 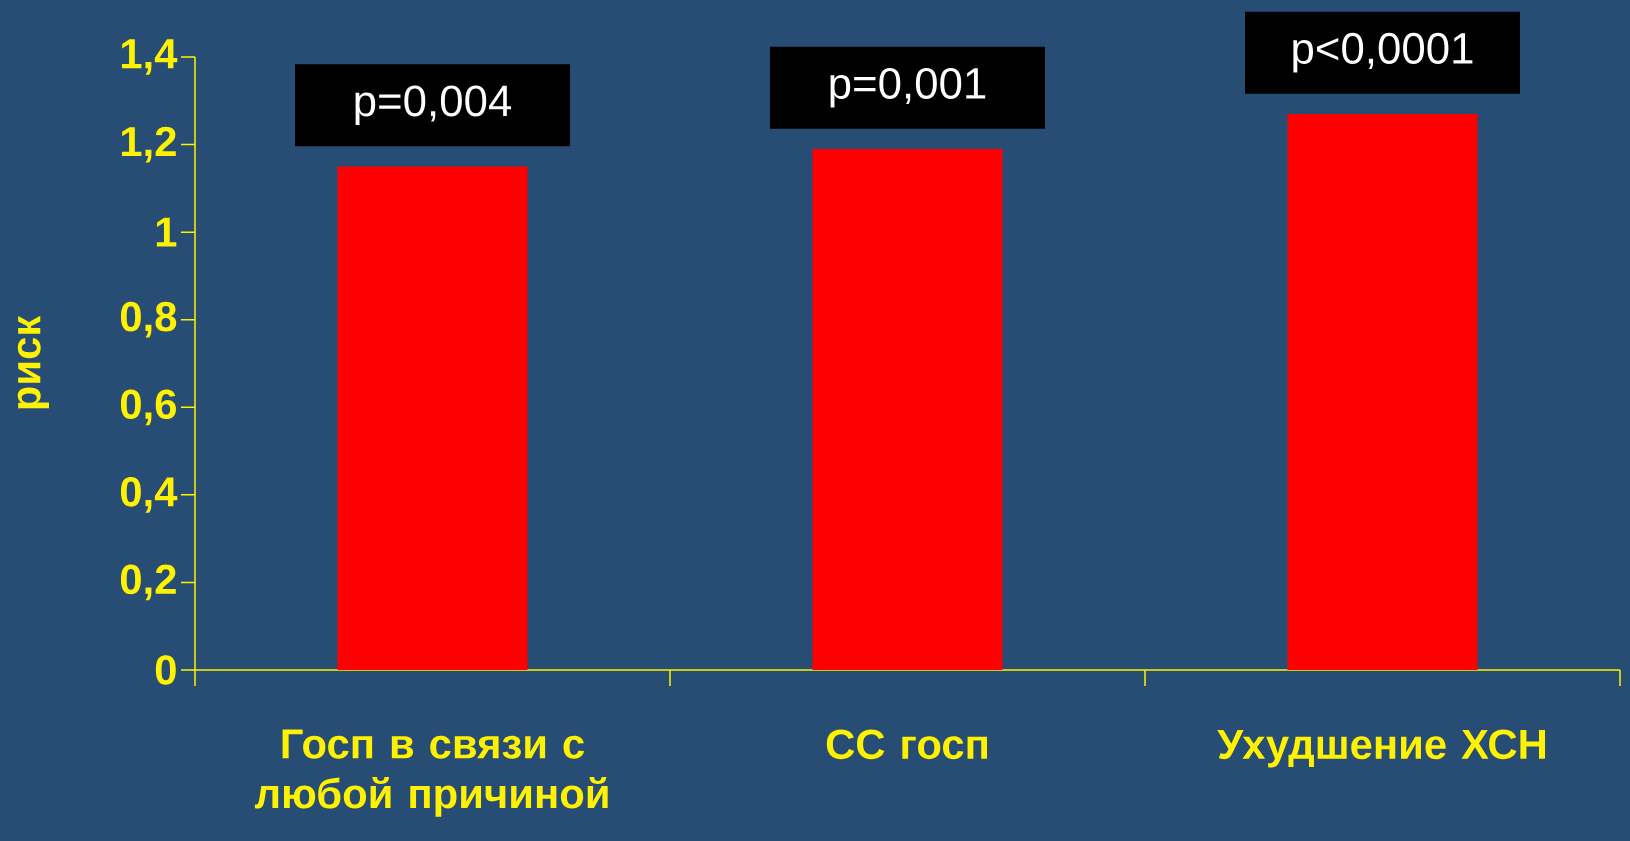 What do you see at coordinates (148, 144) in the screenshot?
I see `y-tick-label: 1,2` at bounding box center [148, 144].